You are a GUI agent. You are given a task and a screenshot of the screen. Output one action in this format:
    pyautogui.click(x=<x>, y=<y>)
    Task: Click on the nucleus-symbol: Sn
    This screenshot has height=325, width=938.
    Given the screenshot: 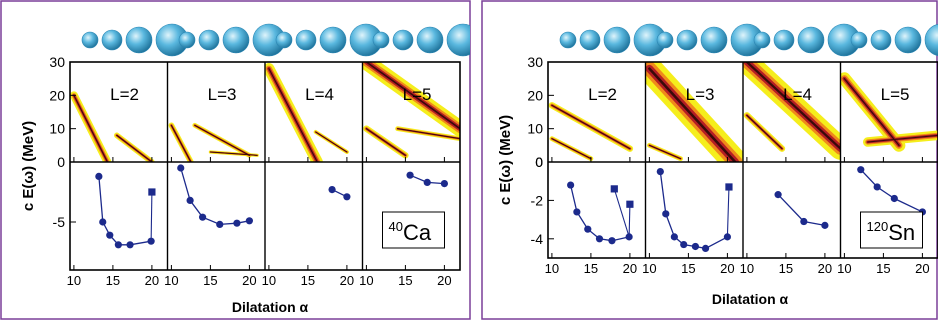 What is the action you would take?
    pyautogui.click(x=901, y=232)
    